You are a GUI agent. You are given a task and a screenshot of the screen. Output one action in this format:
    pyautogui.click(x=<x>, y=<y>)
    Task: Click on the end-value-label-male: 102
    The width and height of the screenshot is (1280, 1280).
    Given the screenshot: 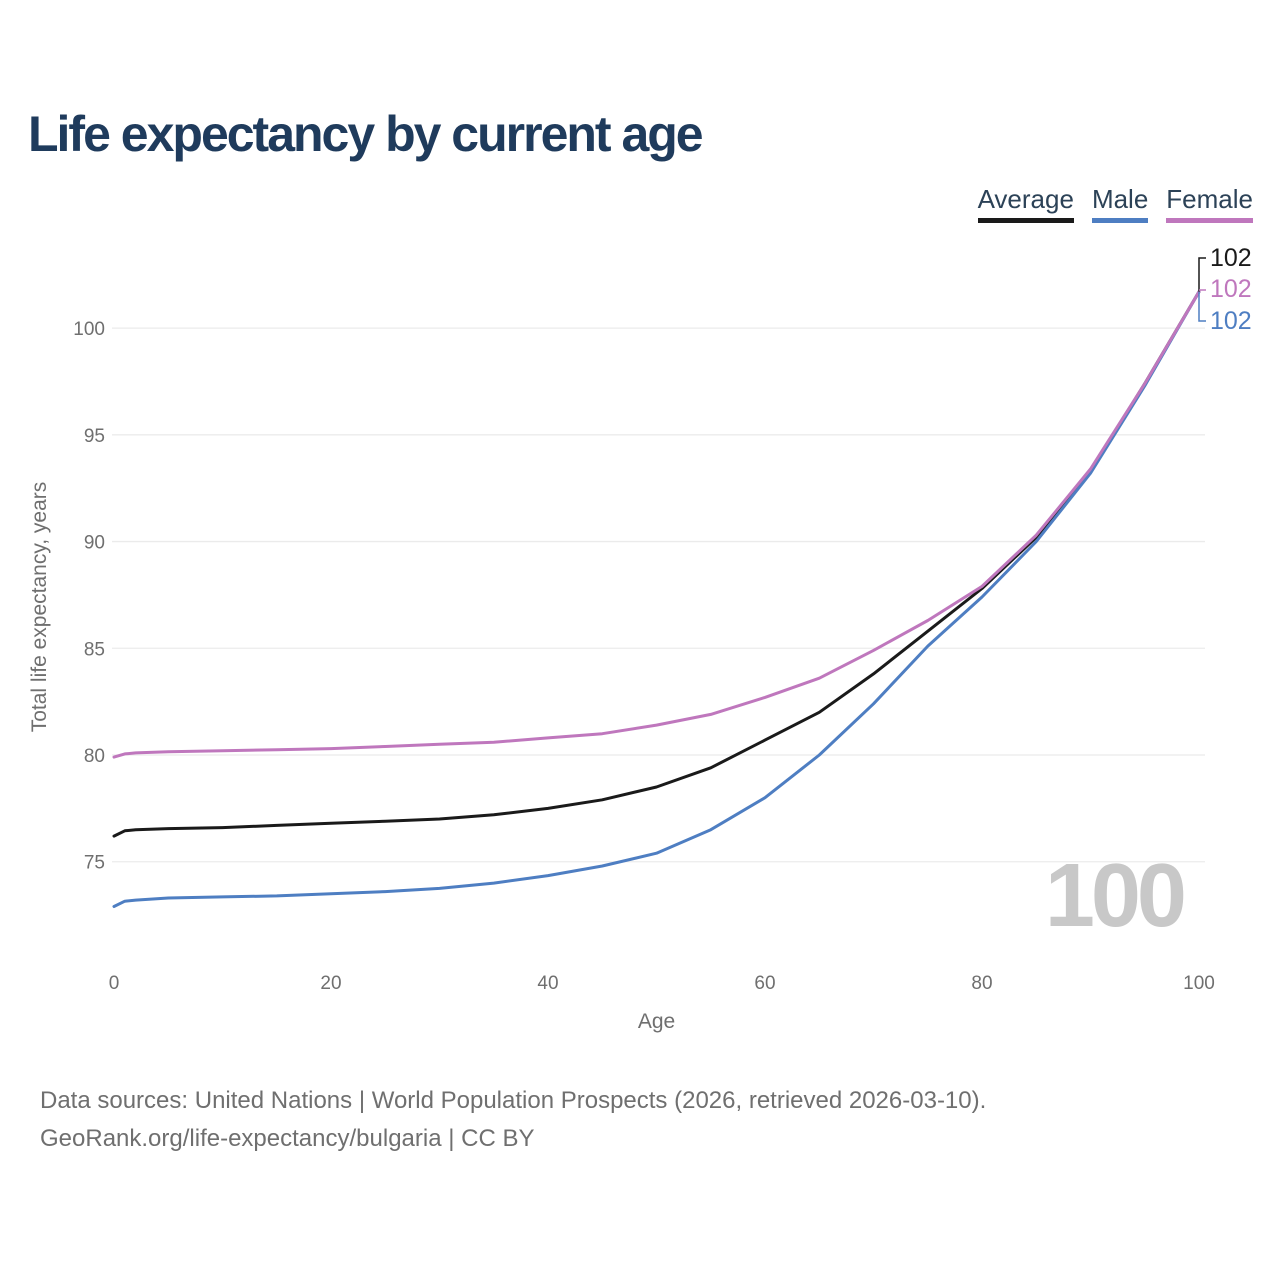 What is the action you would take?
    pyautogui.click(x=1231, y=321)
    